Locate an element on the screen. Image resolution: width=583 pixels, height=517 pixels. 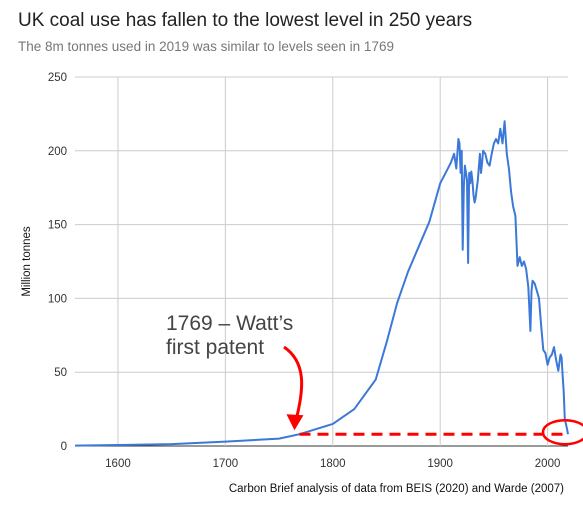
y-tick-label-0: 0 is located at coordinates (64, 447).